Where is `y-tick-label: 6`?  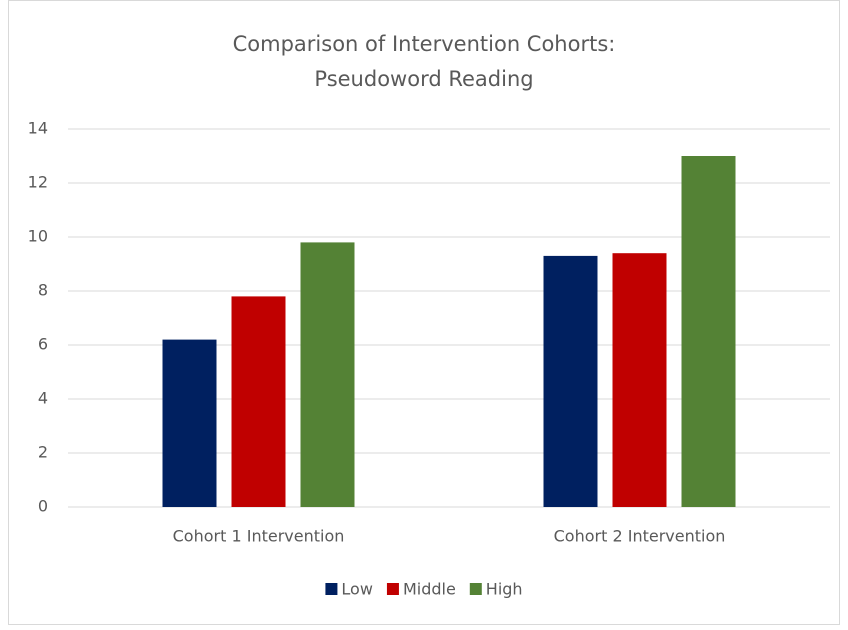
y-tick-label: 6 is located at coordinates (43, 344).